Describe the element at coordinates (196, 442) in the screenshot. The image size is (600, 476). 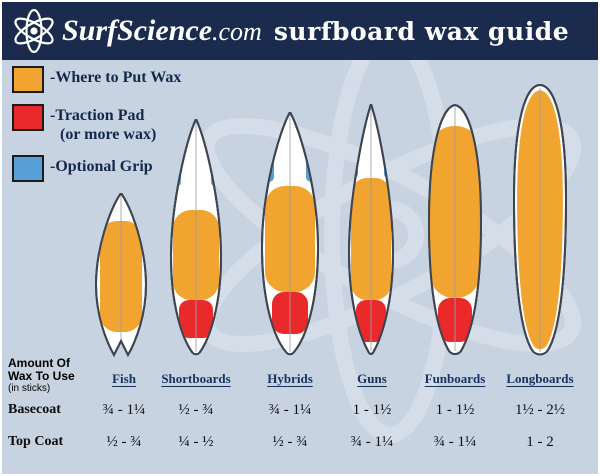
I see `shortboards-topcoat-value: ¼ - ½` at that location.